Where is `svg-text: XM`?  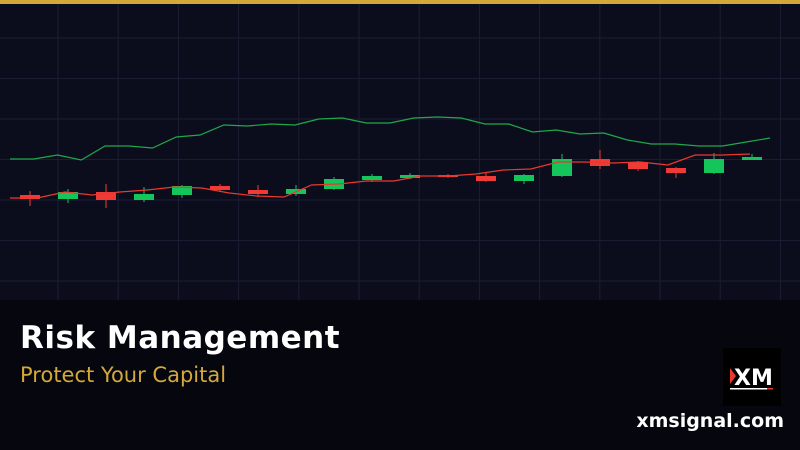
svg-text: XM is located at coordinates (753, 378).